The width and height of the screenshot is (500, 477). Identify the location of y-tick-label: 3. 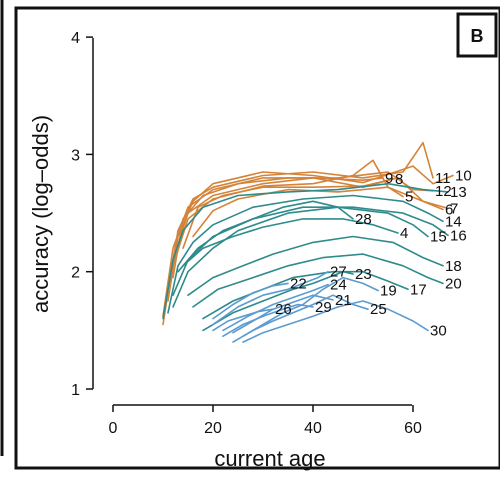
(75, 155).